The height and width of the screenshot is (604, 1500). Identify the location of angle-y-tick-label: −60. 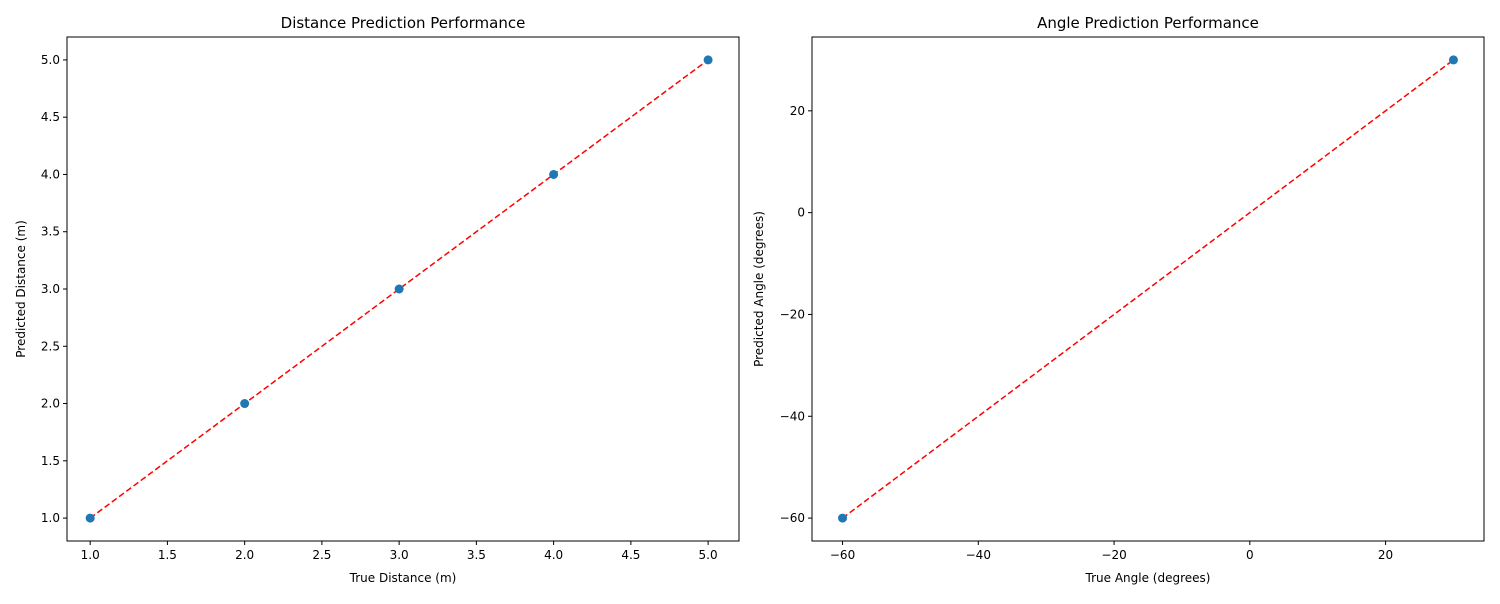
(792, 518).